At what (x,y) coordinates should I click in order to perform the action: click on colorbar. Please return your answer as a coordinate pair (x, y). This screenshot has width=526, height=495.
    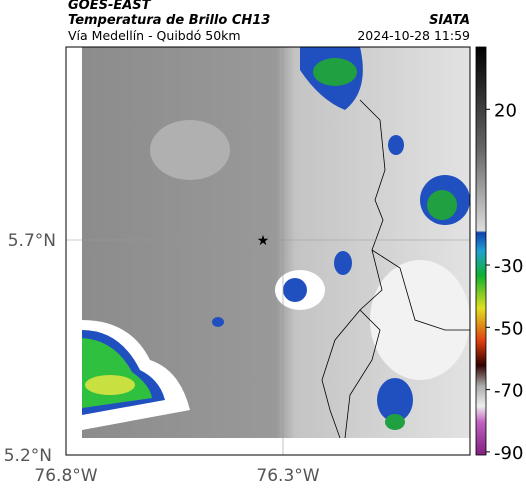
    Looking at the image, I should click on (481, 251).